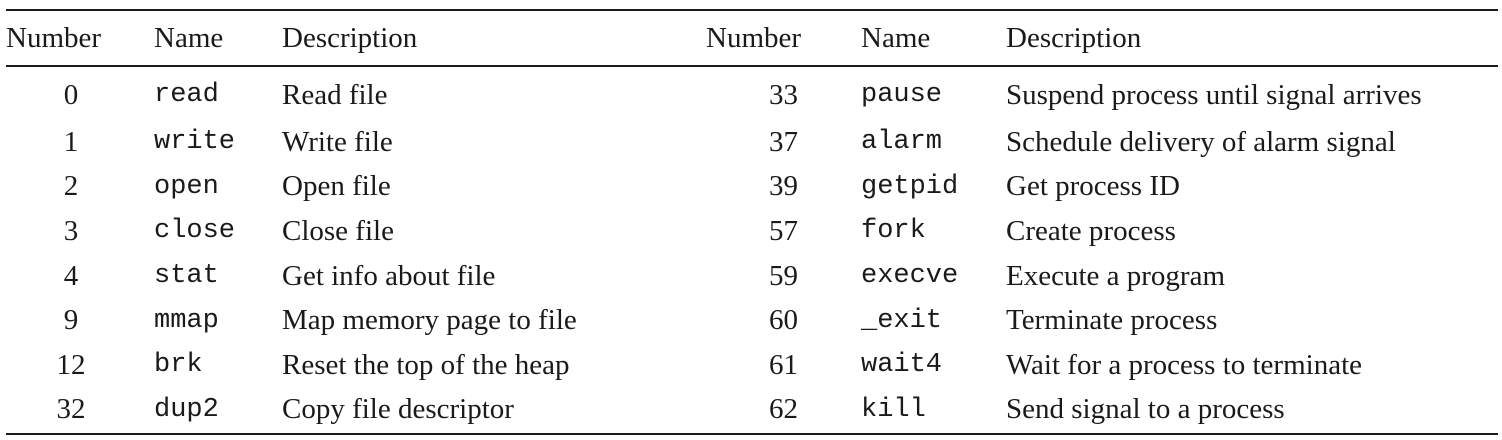  I want to click on header-description-right: Description, so click(1074, 37).